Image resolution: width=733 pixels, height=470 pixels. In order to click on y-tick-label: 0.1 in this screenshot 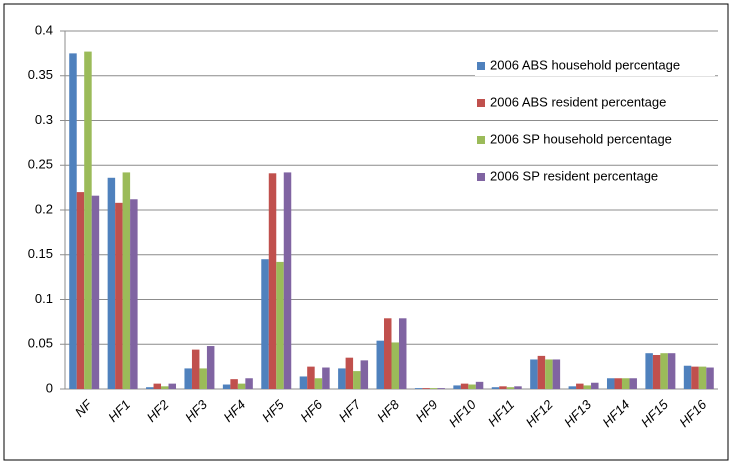, I will do `click(44, 298)`.